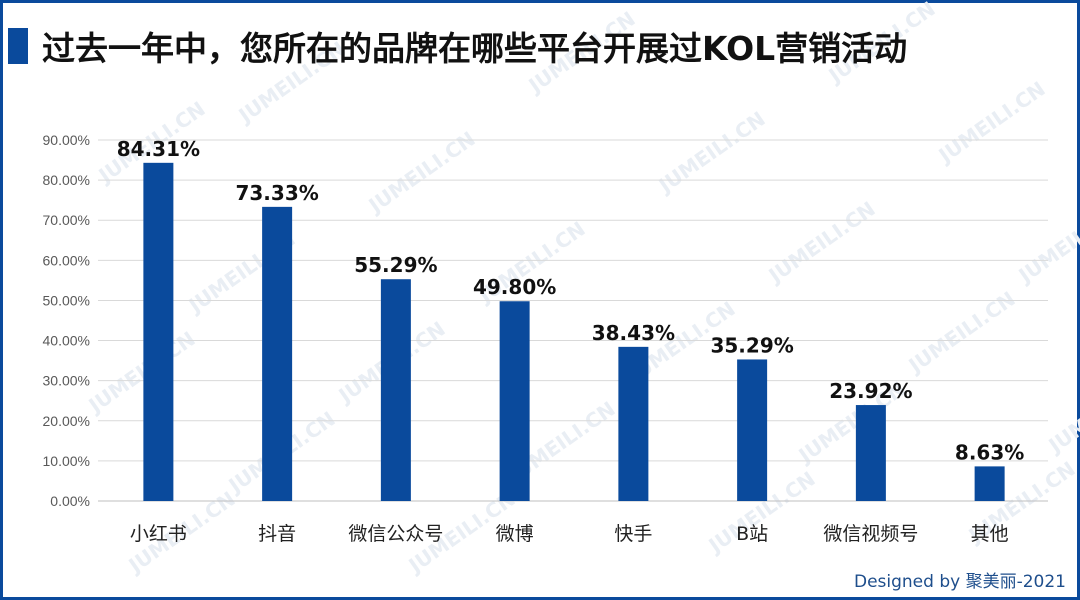  Describe the element at coordinates (158, 534) in the screenshot. I see `x-category-label: 小红书` at that location.